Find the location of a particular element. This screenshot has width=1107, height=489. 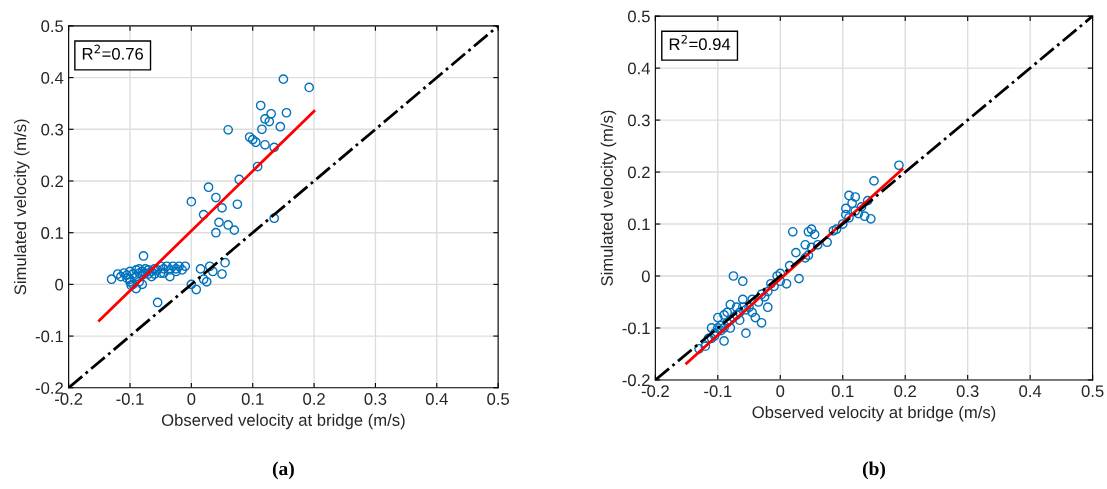

annotation: R$^{2}$=0.76 is located at coordinates (113, 52).